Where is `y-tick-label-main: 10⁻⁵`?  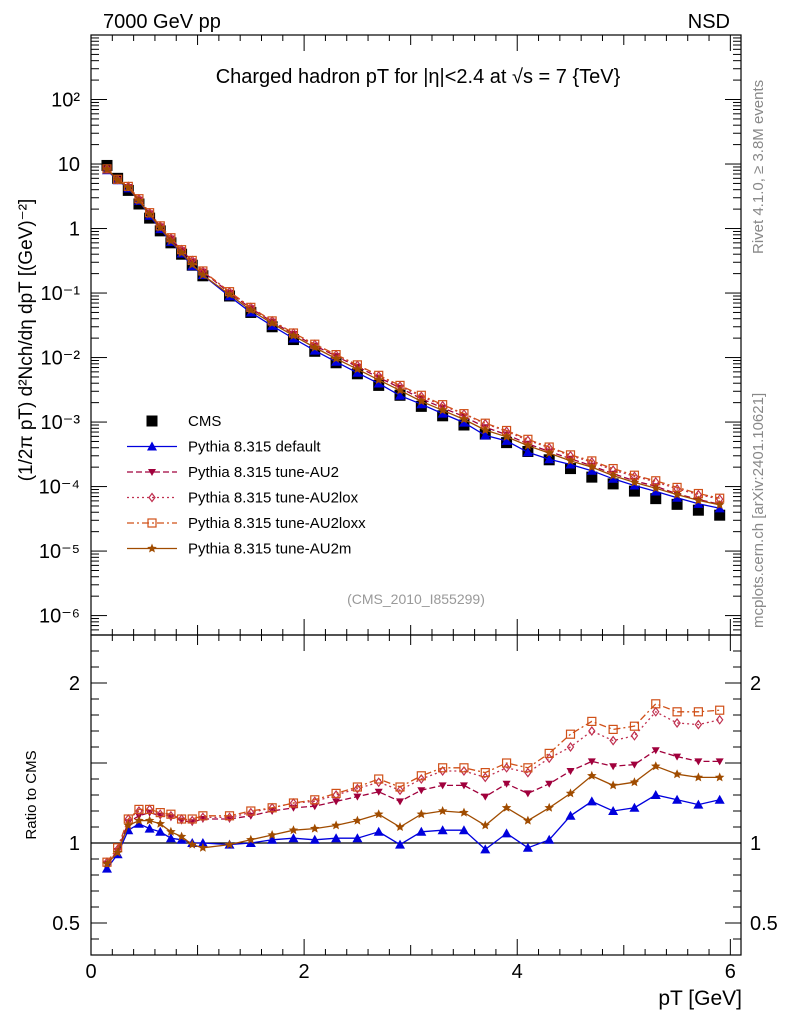
y-tick-label-main: 10⁻⁵ is located at coordinates (59, 552).